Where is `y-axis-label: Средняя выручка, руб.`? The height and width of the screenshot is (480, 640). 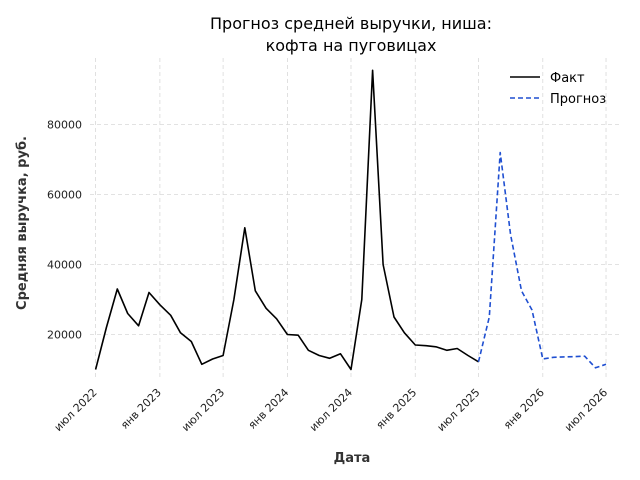
y-axis-label: Средняя выручка, руб. is located at coordinates (22, 223).